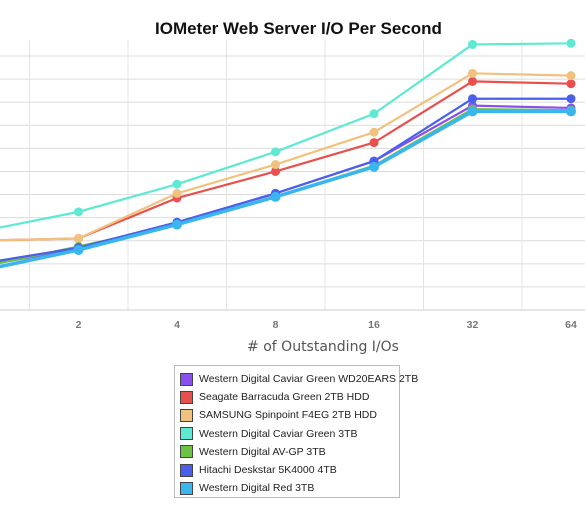  I want to click on legend-item: Seagate Barracuda Green 2TB HDD, so click(287, 397).